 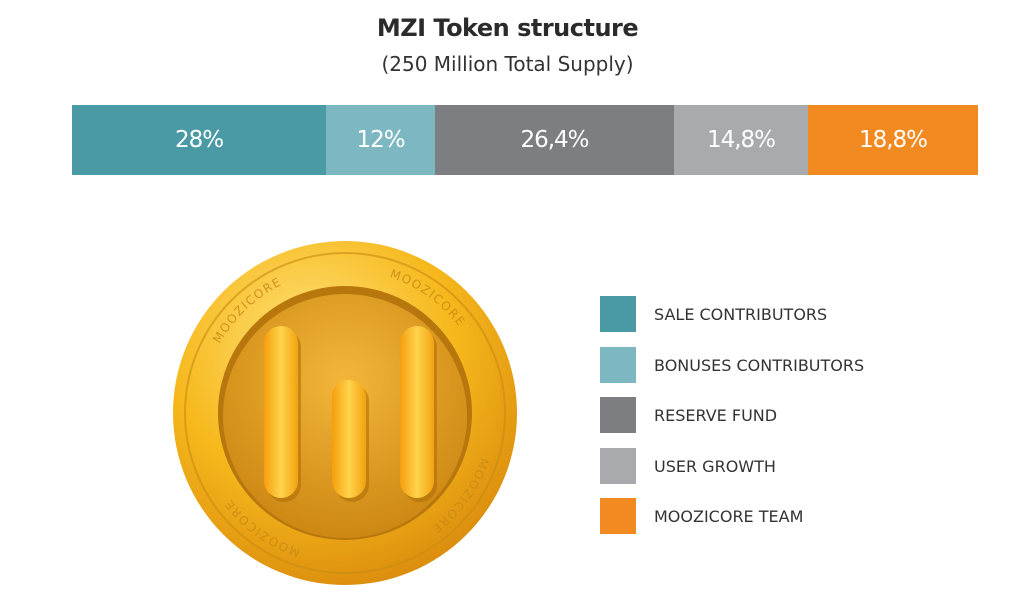 I want to click on bar-data-label: 26,4%, so click(x=554, y=140).